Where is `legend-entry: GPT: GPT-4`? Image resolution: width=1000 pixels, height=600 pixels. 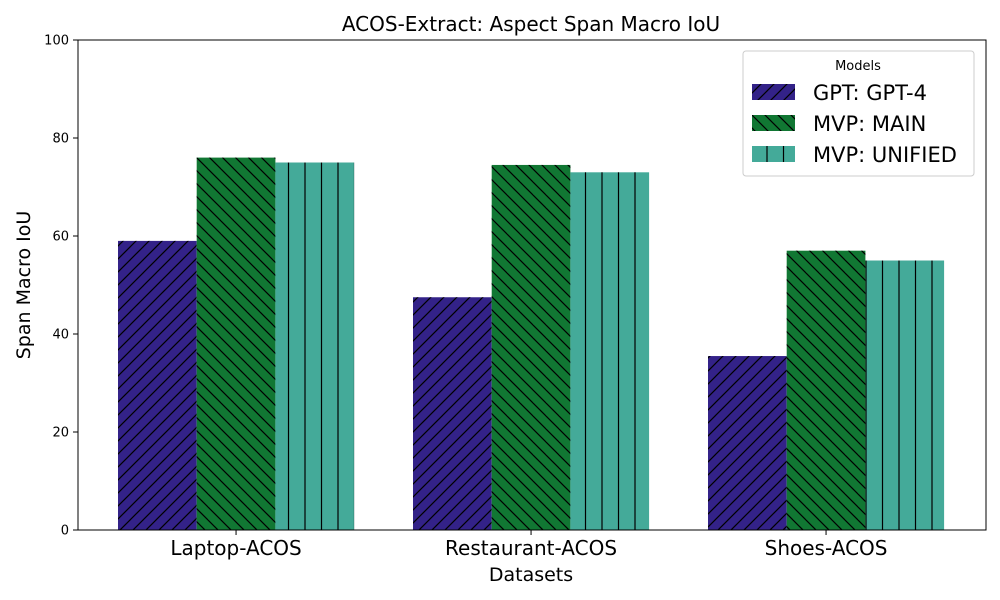 legend-entry: GPT: GPT-4 is located at coordinates (839, 93).